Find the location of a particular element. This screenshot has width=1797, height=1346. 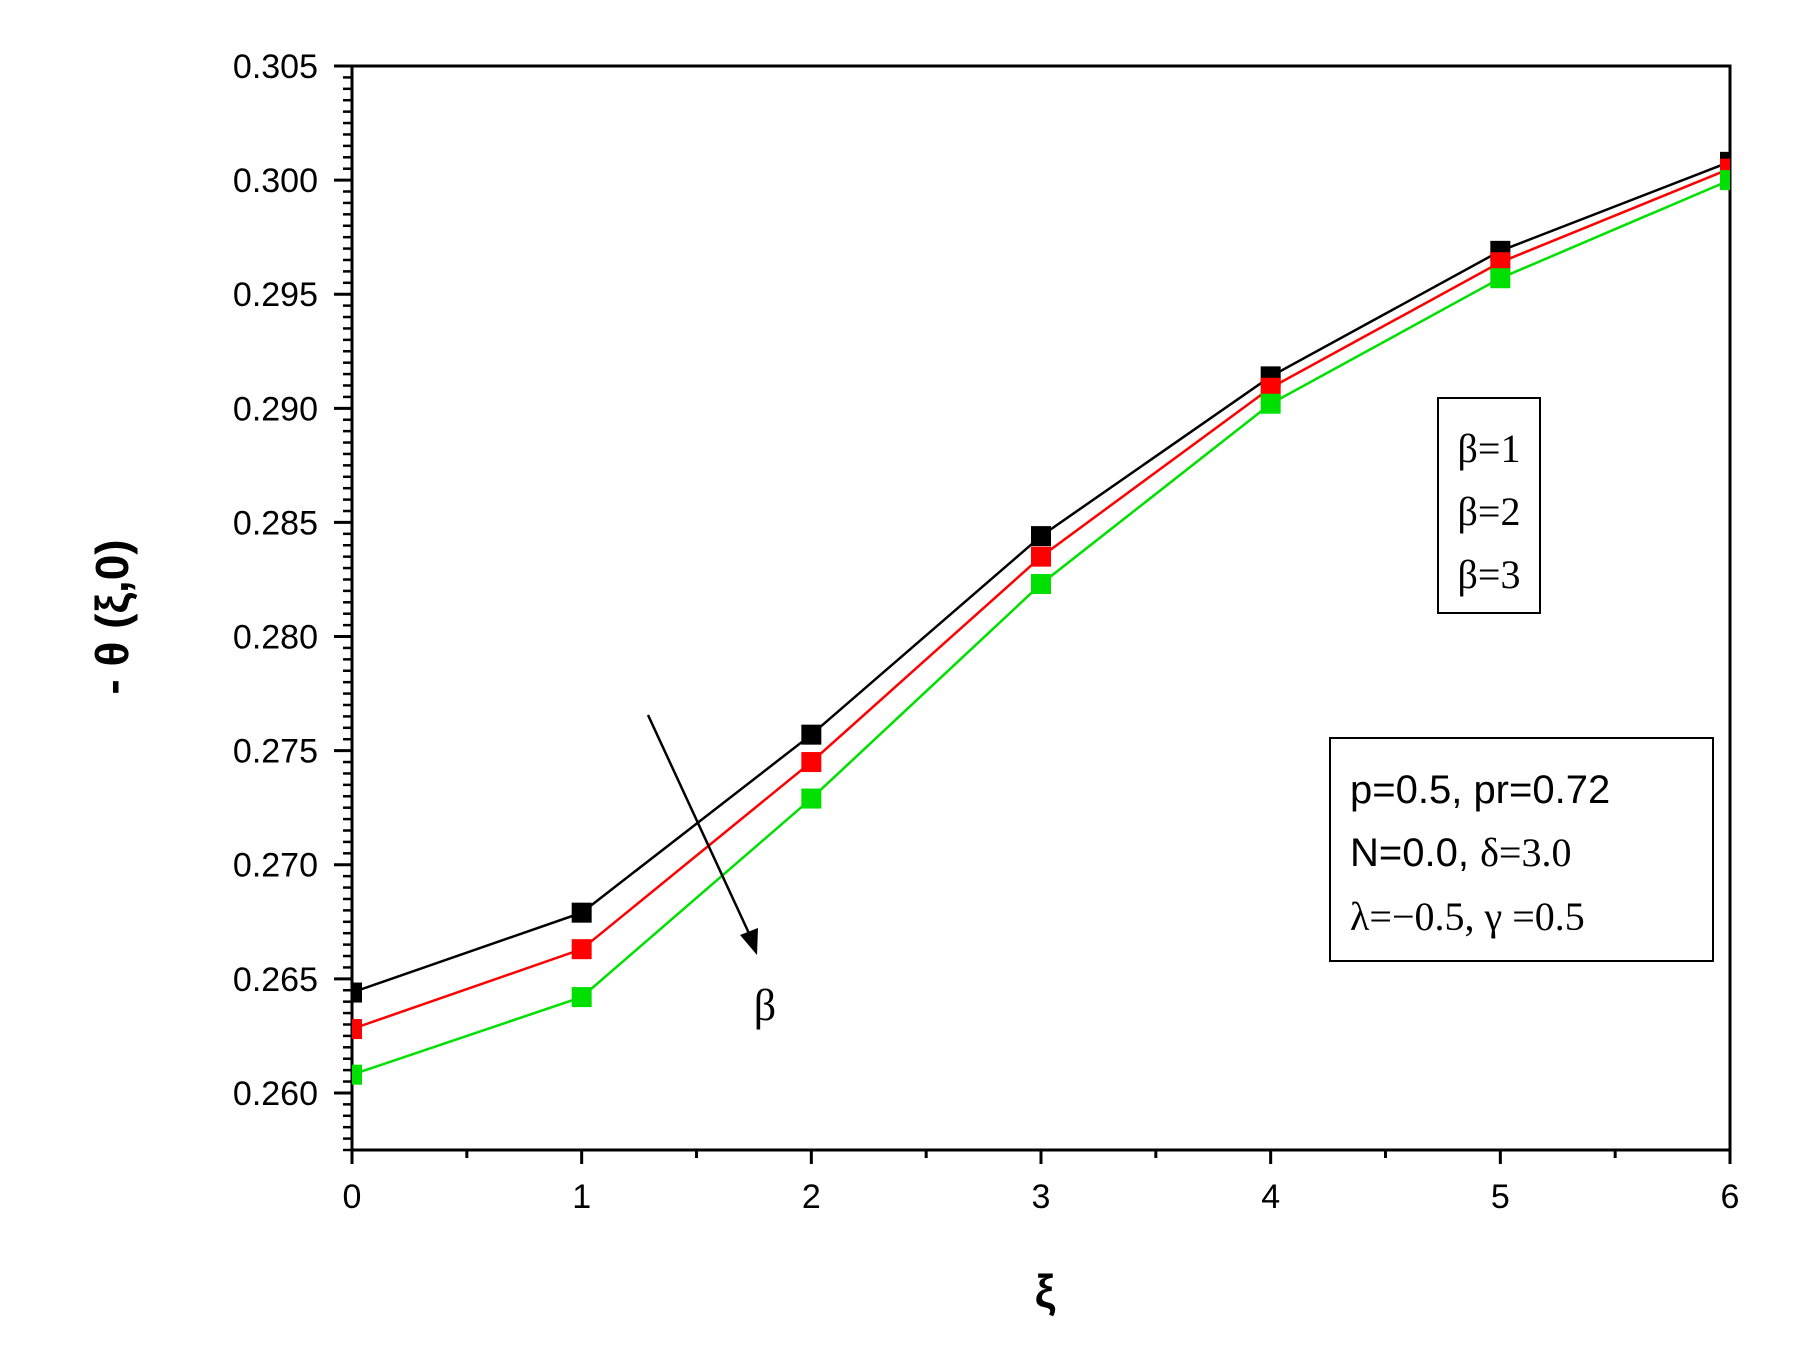

parameter-line-2: N=0.0, δ=3.0 is located at coordinates (1460, 852).